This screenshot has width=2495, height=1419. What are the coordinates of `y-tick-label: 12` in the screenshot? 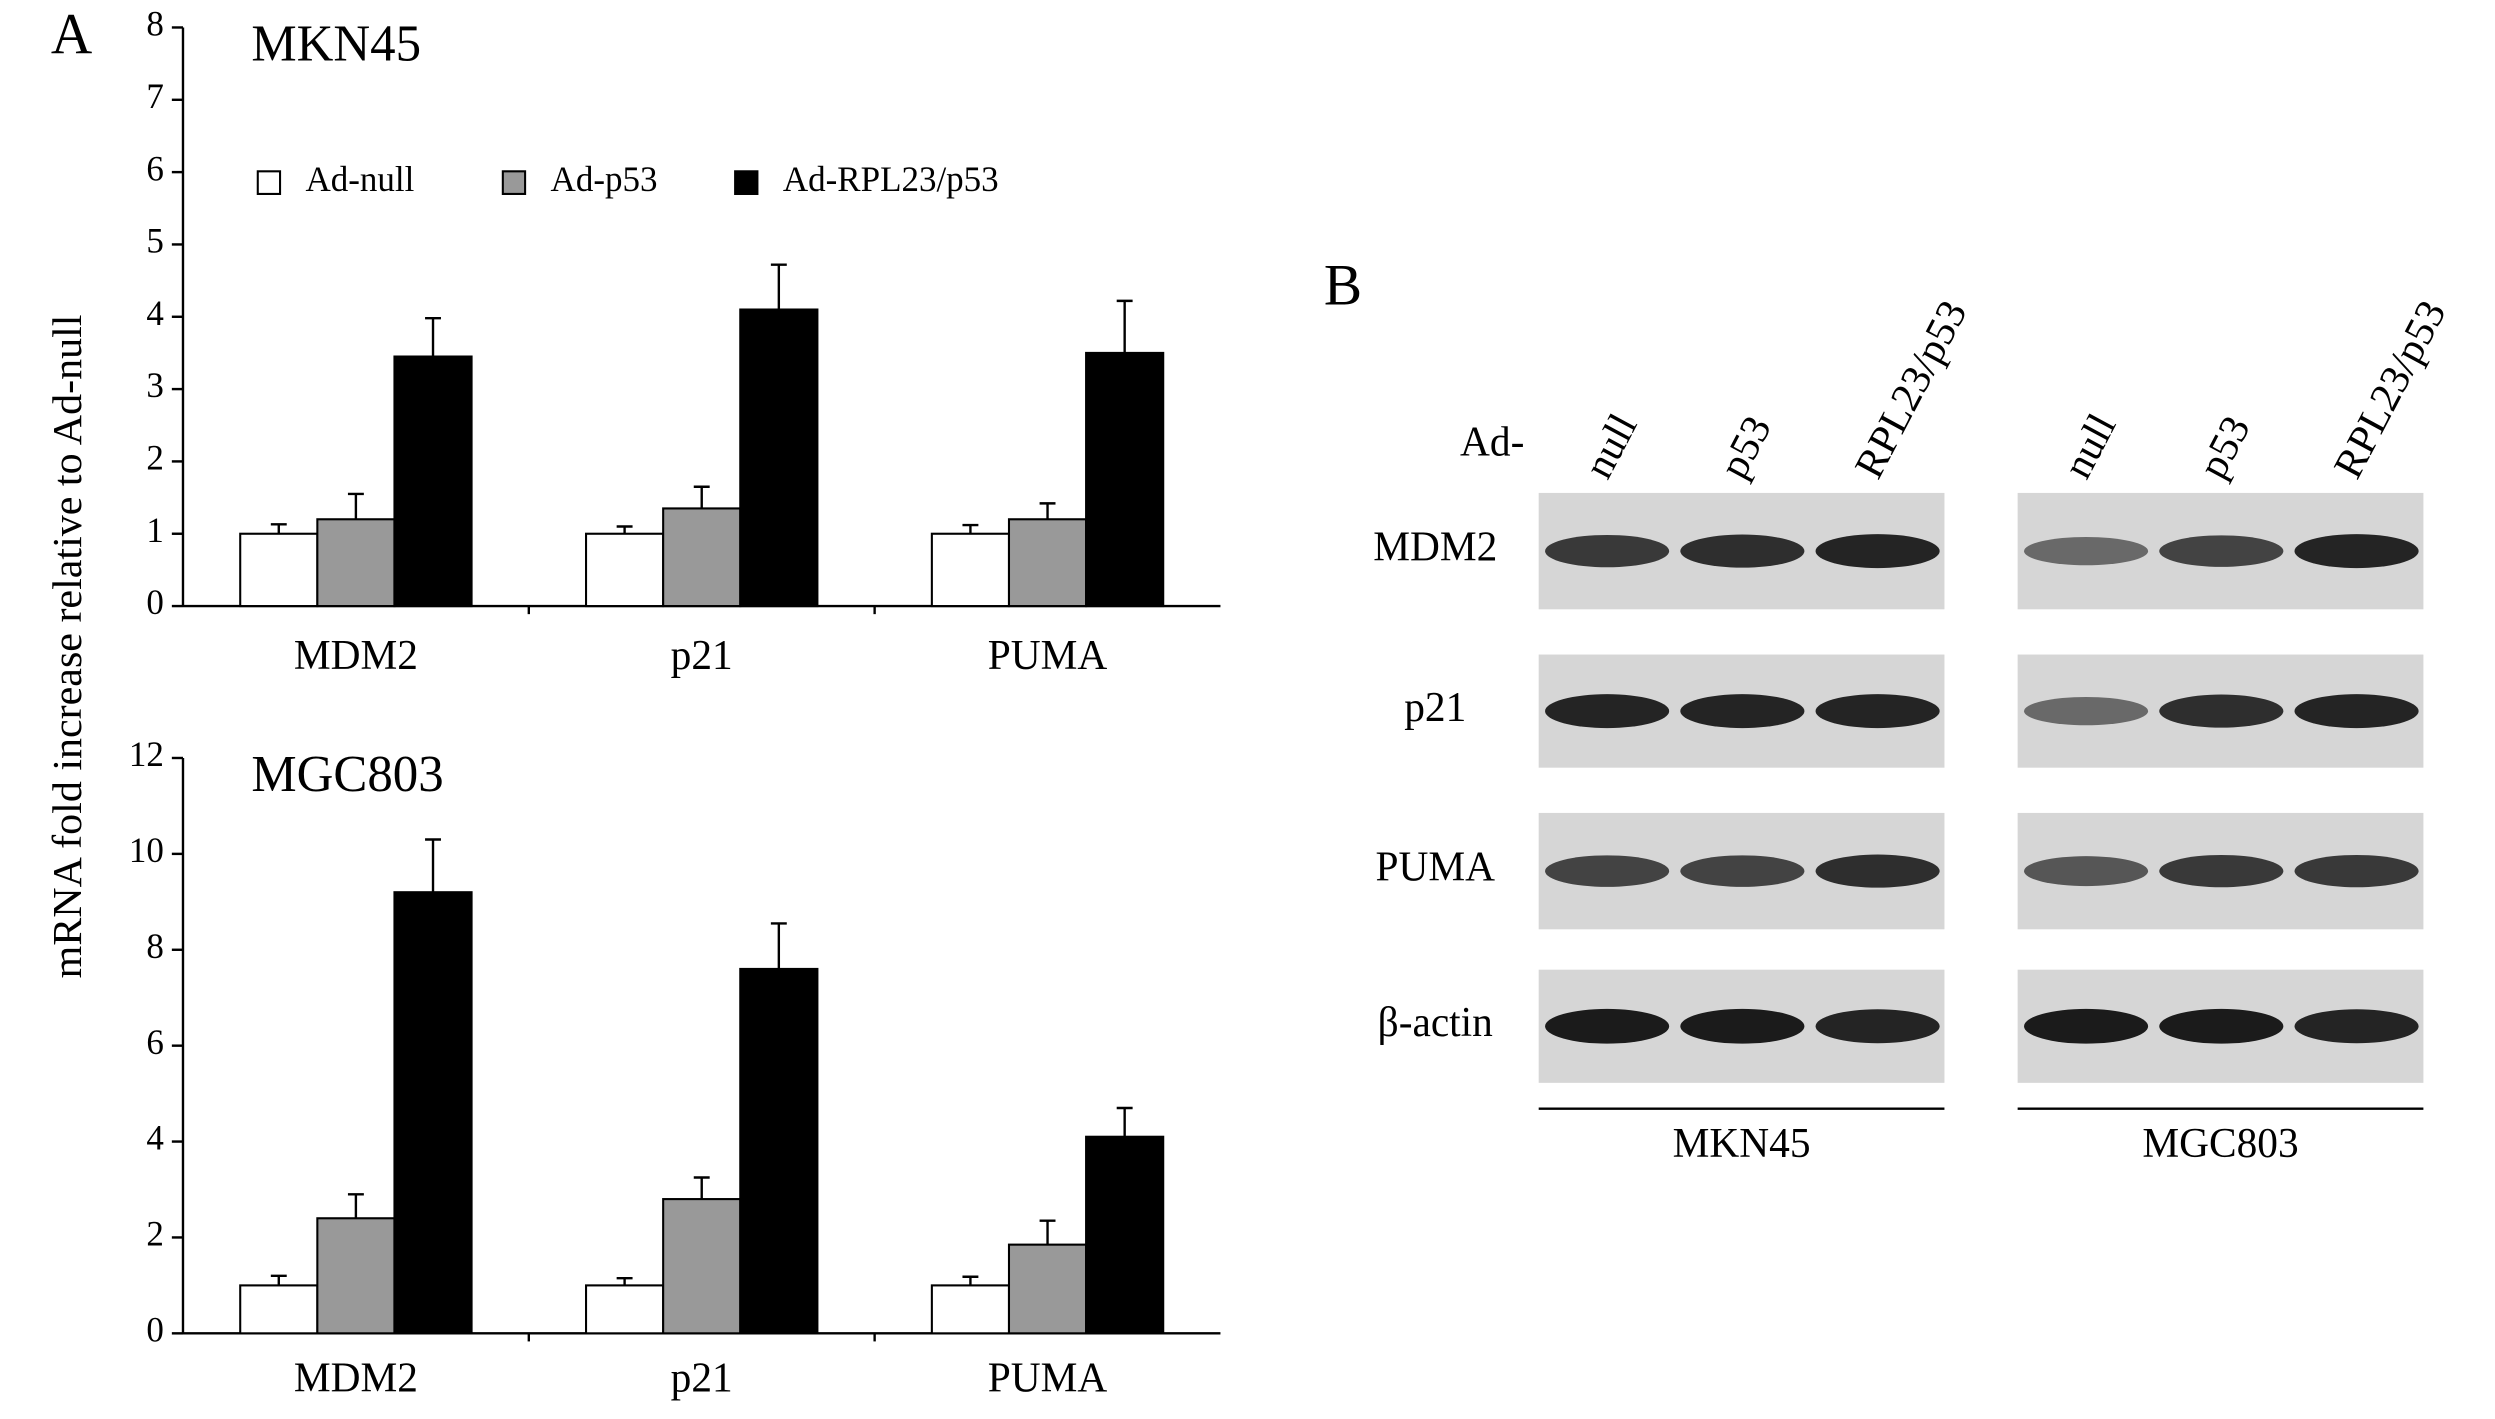 It's located at (146, 754).